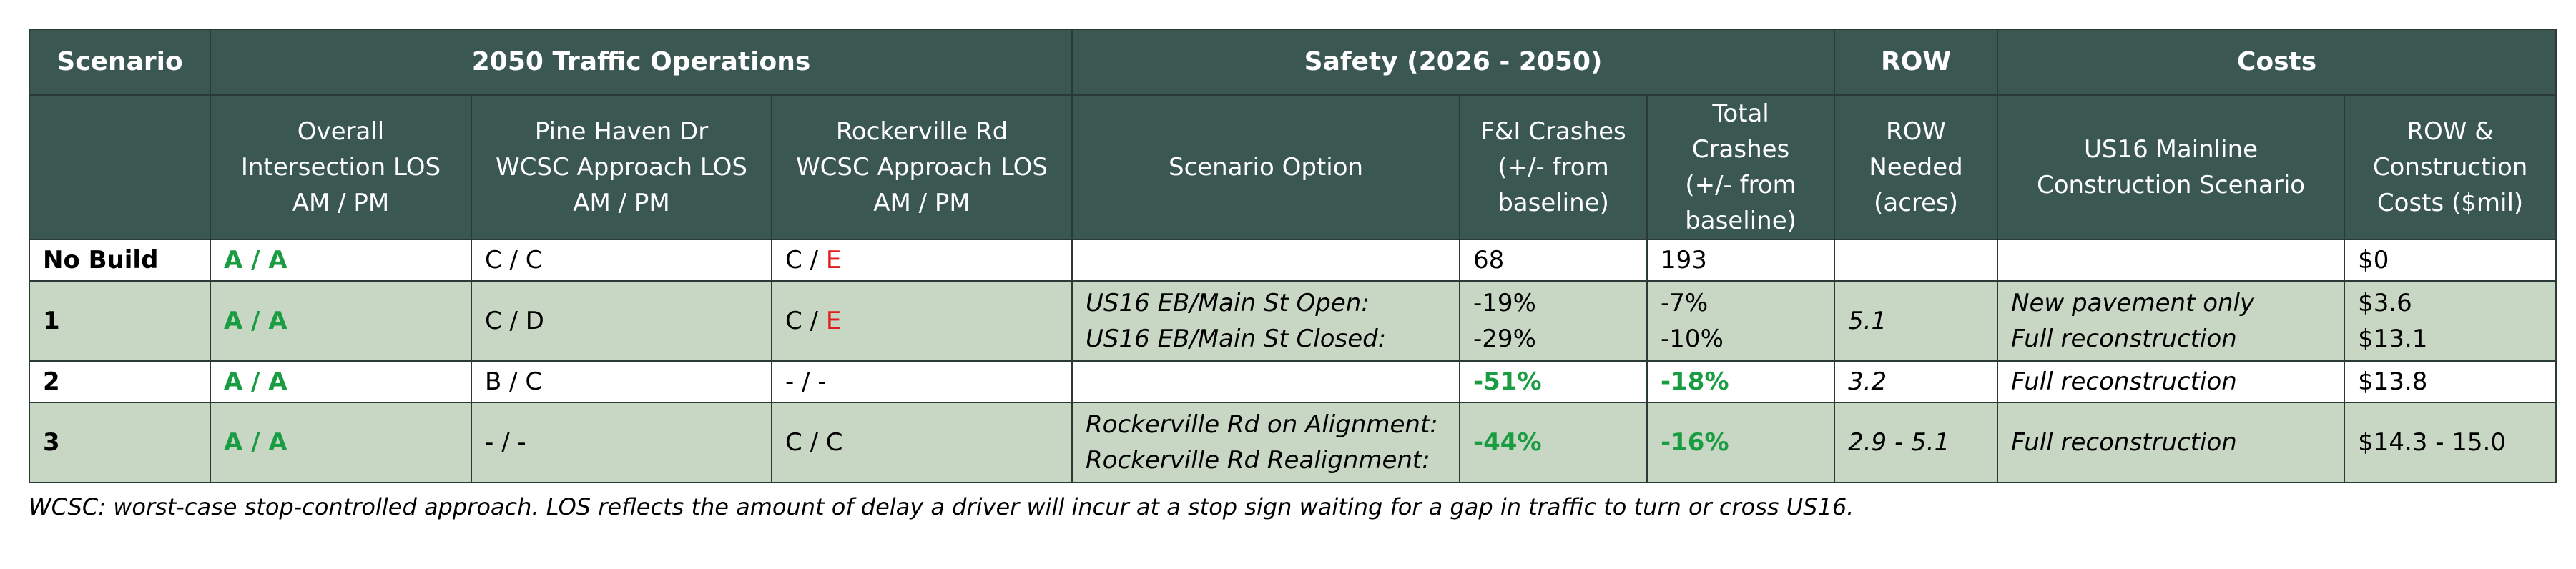  Describe the element at coordinates (622, 442) in the screenshot. I see `cell-pine-haven-los: - / -` at that location.